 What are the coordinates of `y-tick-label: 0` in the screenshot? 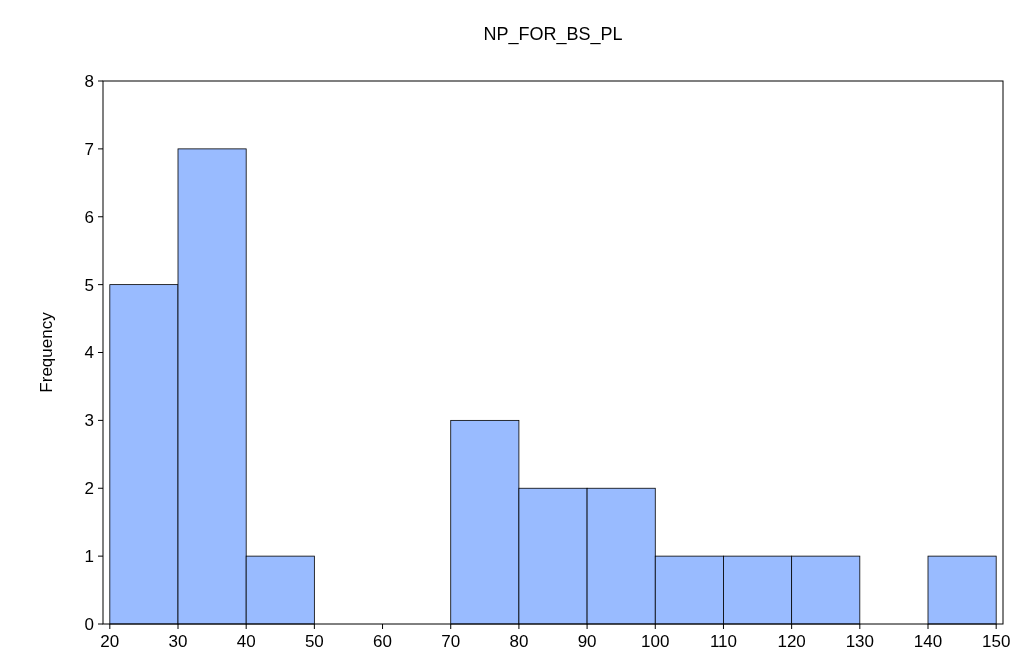 It's located at (89, 624).